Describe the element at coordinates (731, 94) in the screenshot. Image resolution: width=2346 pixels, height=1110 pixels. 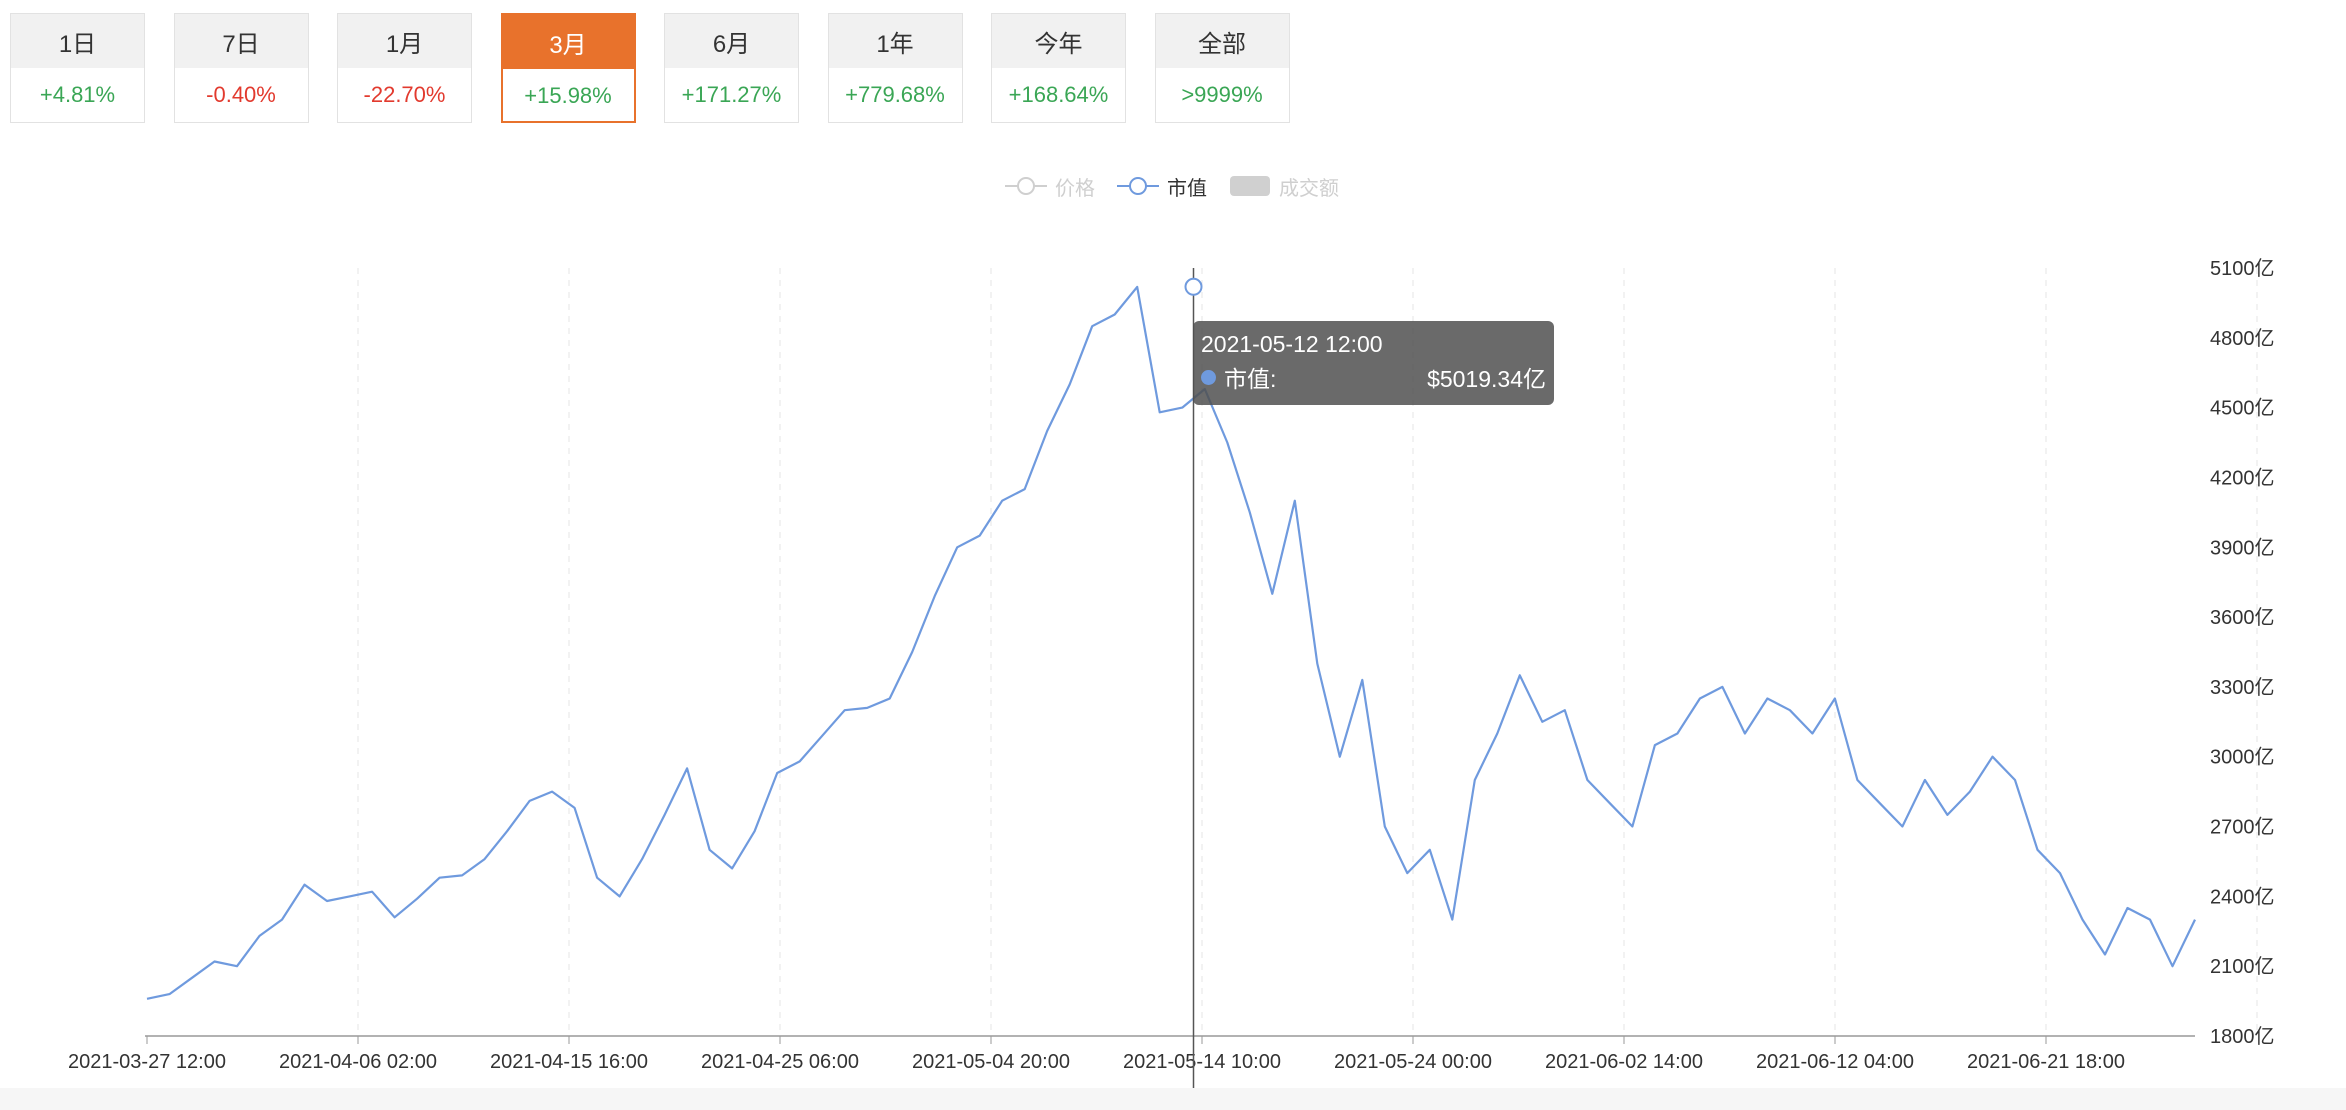
I see `period-change: +171.27%` at that location.